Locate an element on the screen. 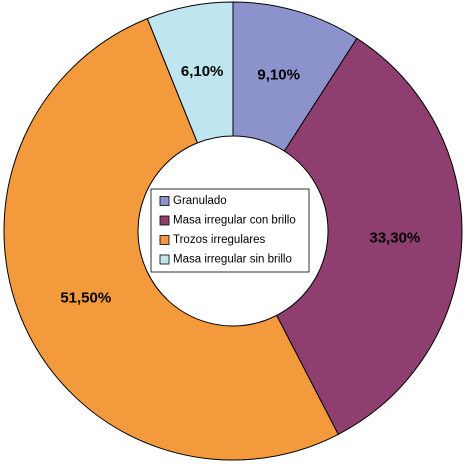 The height and width of the screenshot is (464, 466). value-label: 9,10% is located at coordinates (278, 75).